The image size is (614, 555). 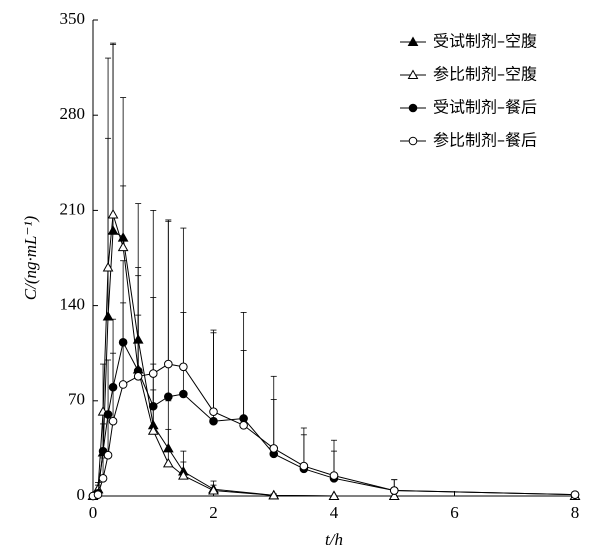 I want to click on x-axis-label: t/h, so click(x=334, y=539).